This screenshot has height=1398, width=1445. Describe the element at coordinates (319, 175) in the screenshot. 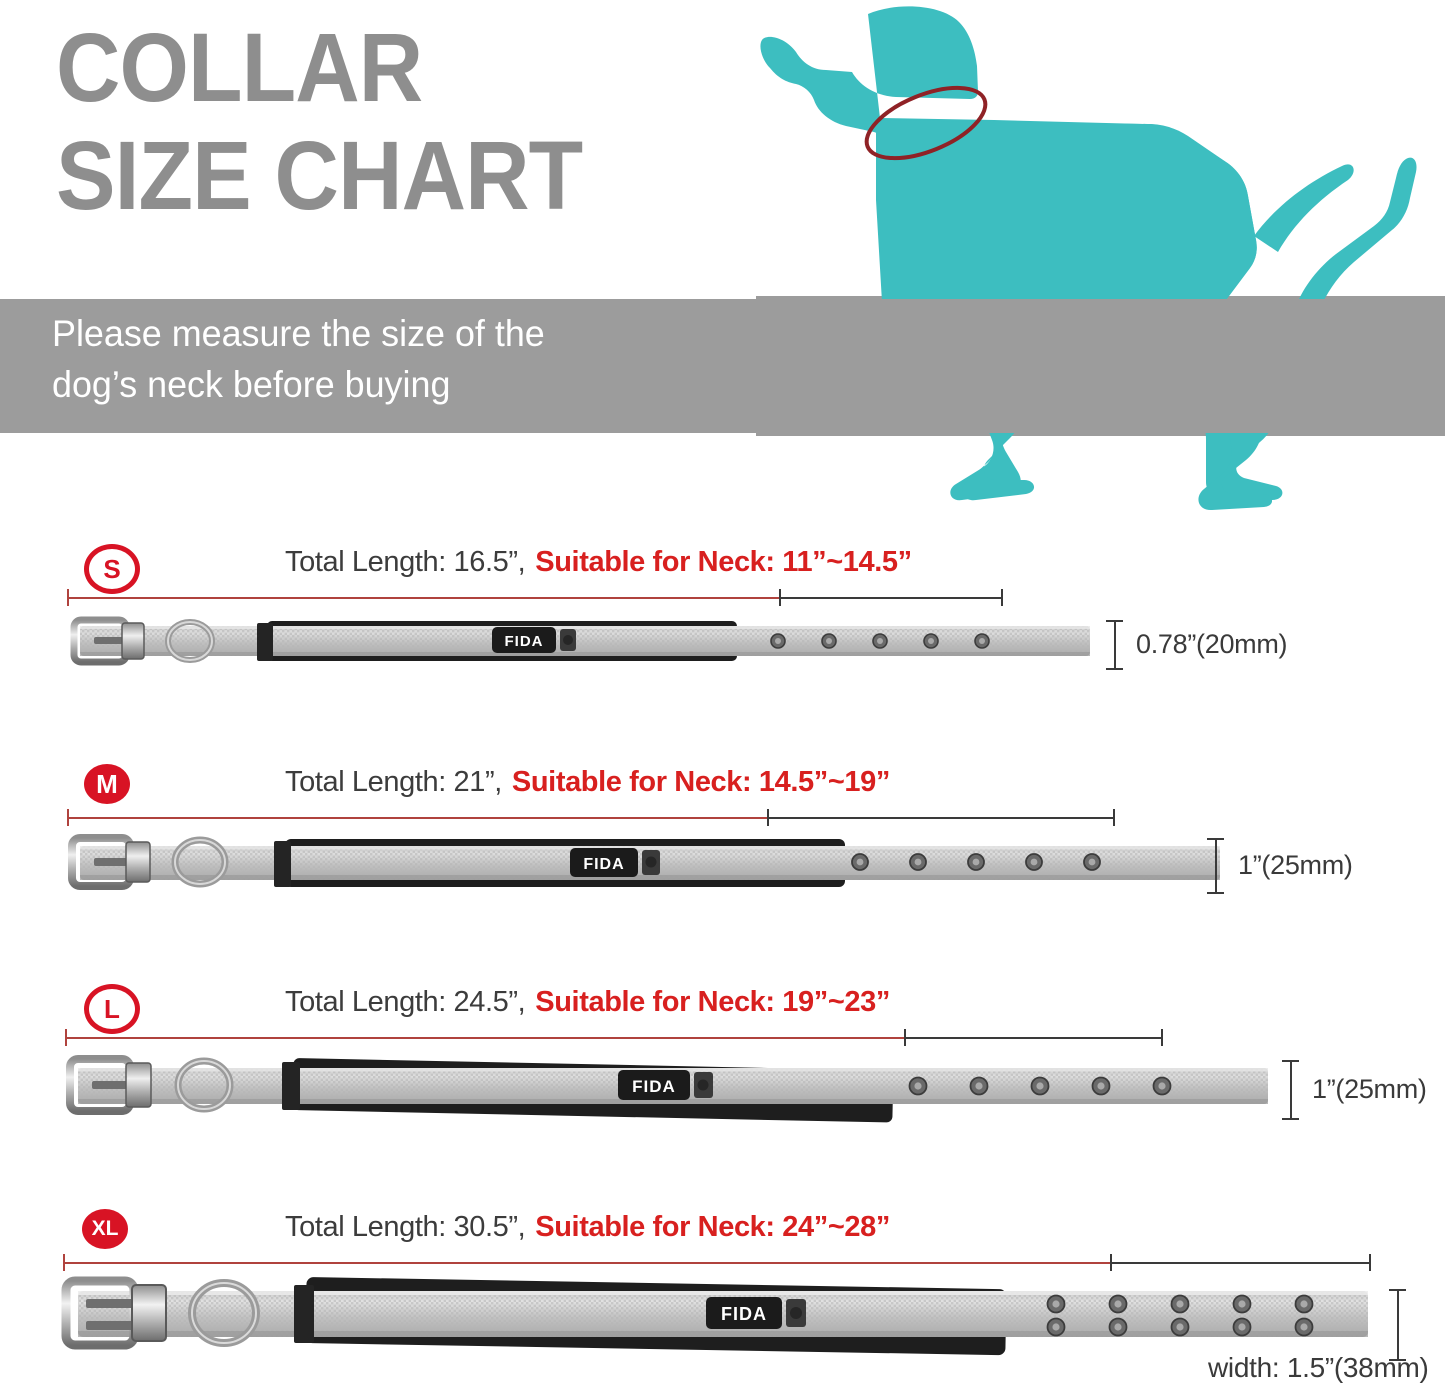

I see `title-line-2: SIZE CHART` at that location.